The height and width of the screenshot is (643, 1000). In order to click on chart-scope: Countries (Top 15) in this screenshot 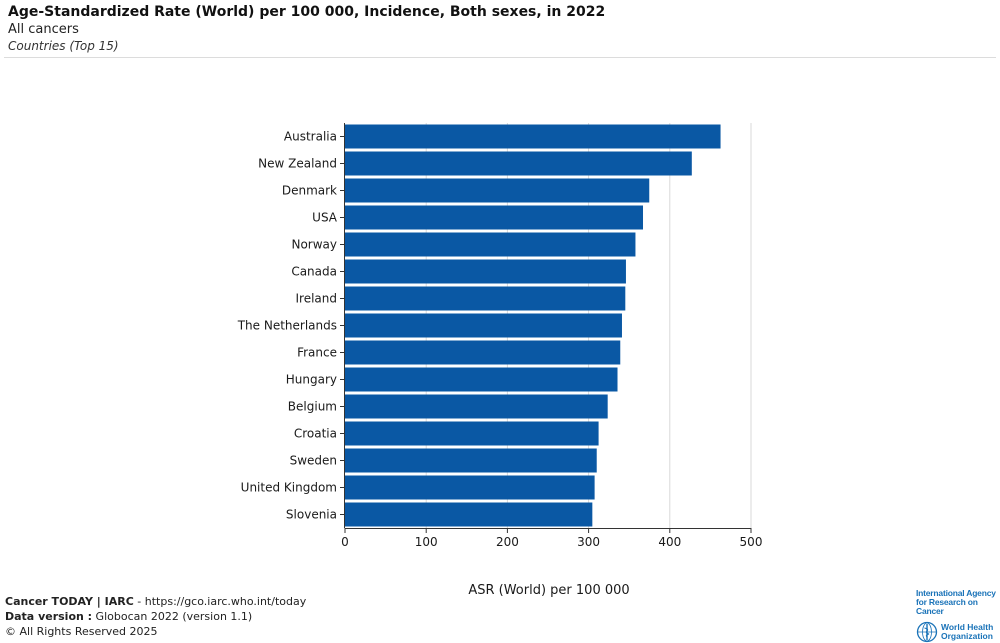, I will do `click(63, 46)`.